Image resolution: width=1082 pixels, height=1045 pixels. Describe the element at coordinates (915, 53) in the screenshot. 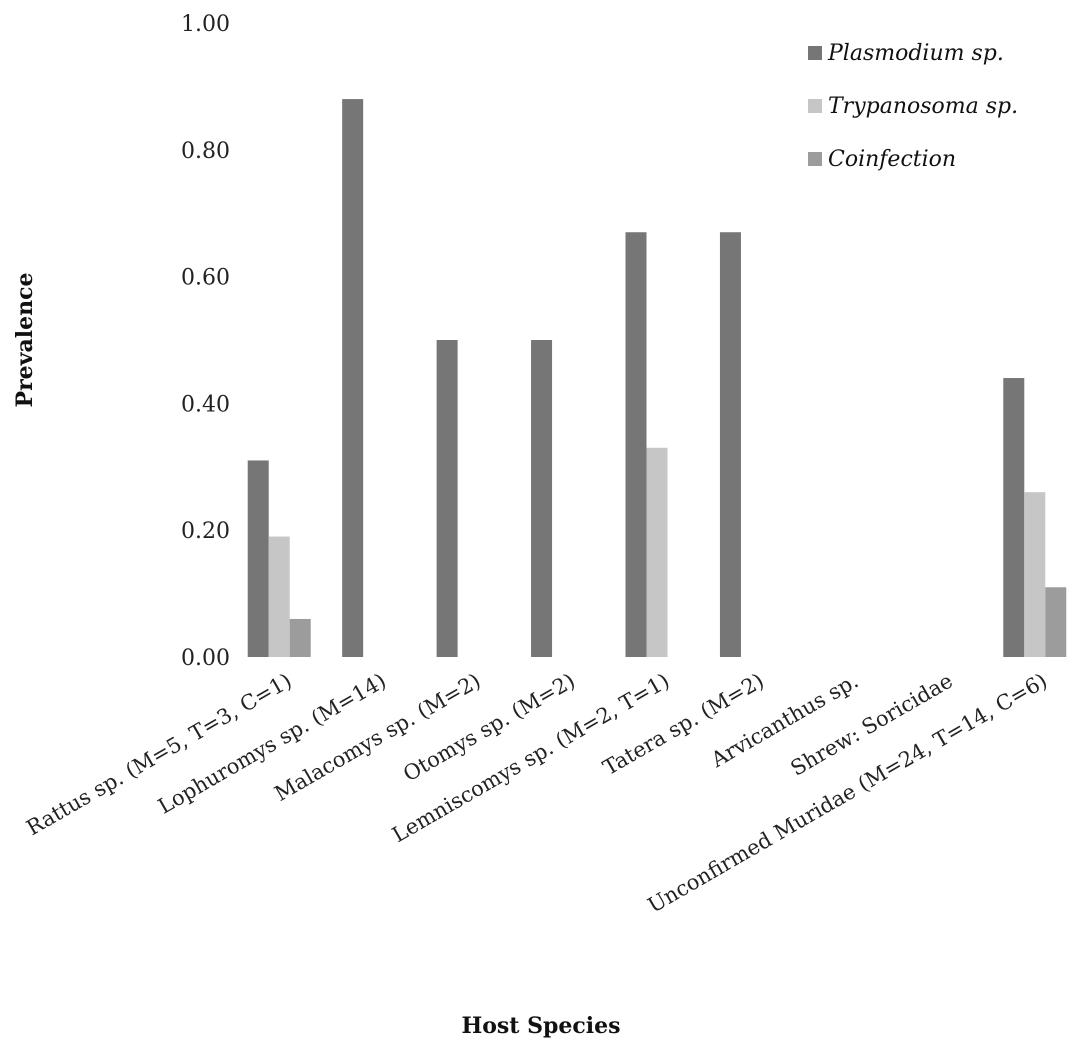

I see `legend-label: Plasmodium sp.` at that location.